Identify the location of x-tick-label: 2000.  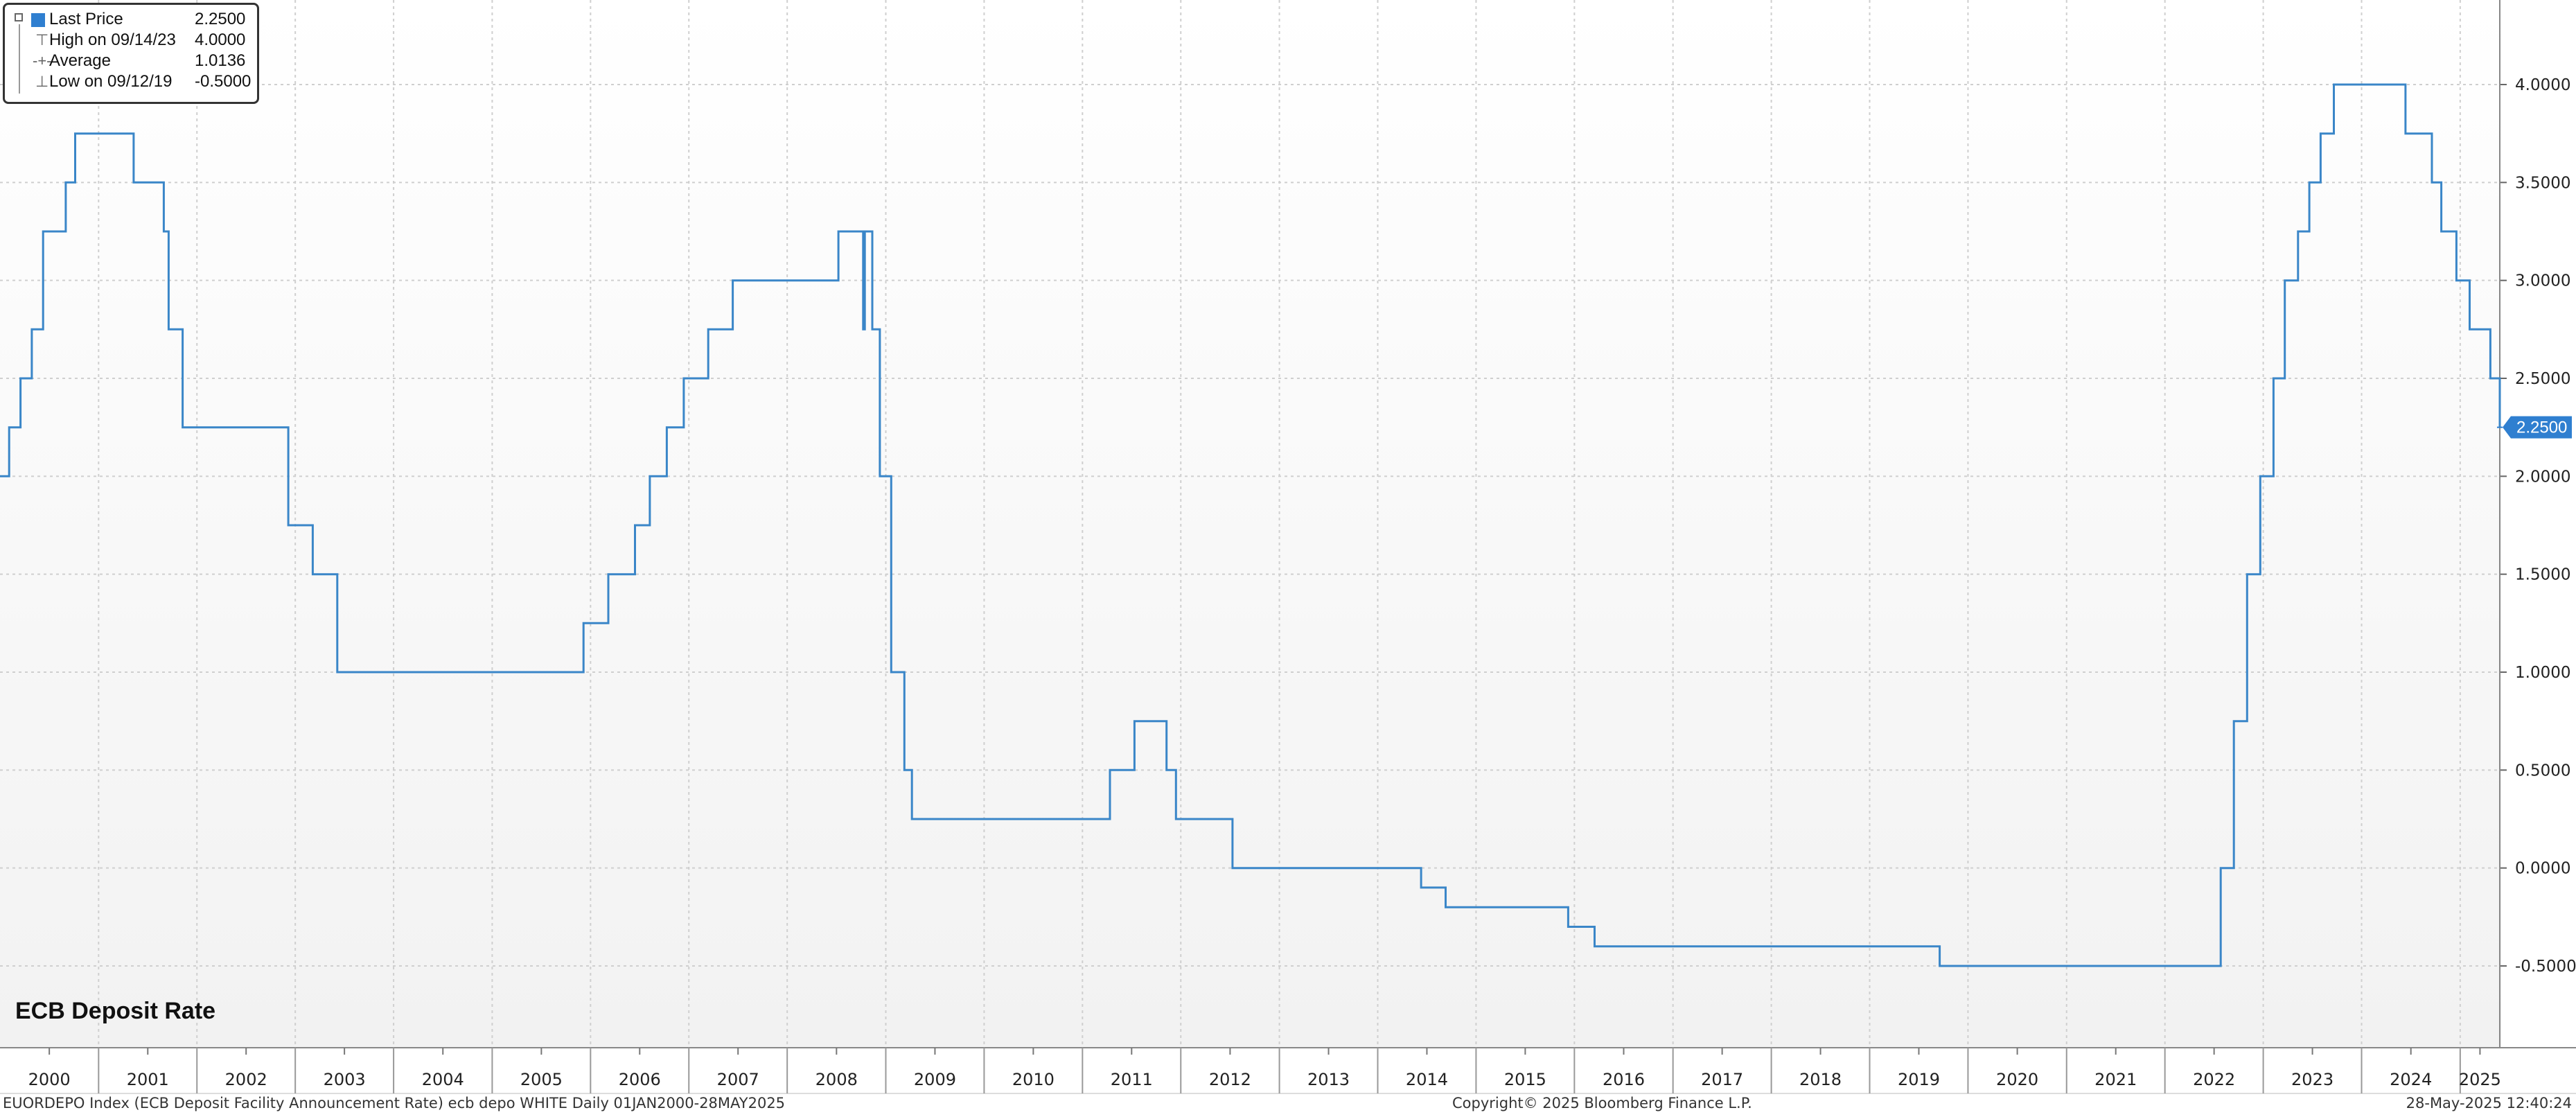
(49, 1079).